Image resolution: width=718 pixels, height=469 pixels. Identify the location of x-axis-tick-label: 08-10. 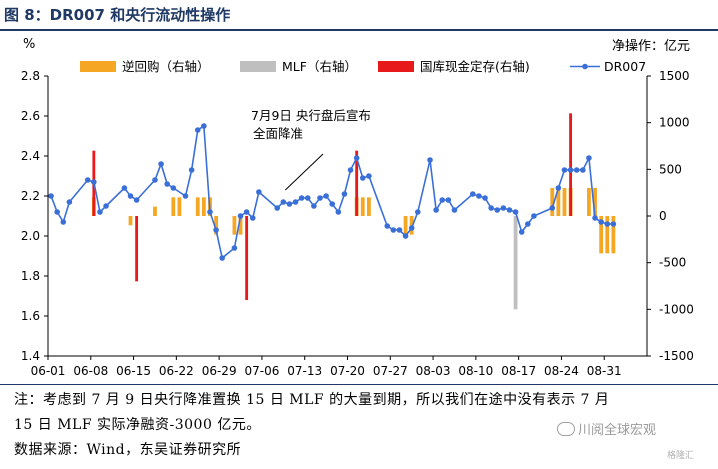
(475, 371).